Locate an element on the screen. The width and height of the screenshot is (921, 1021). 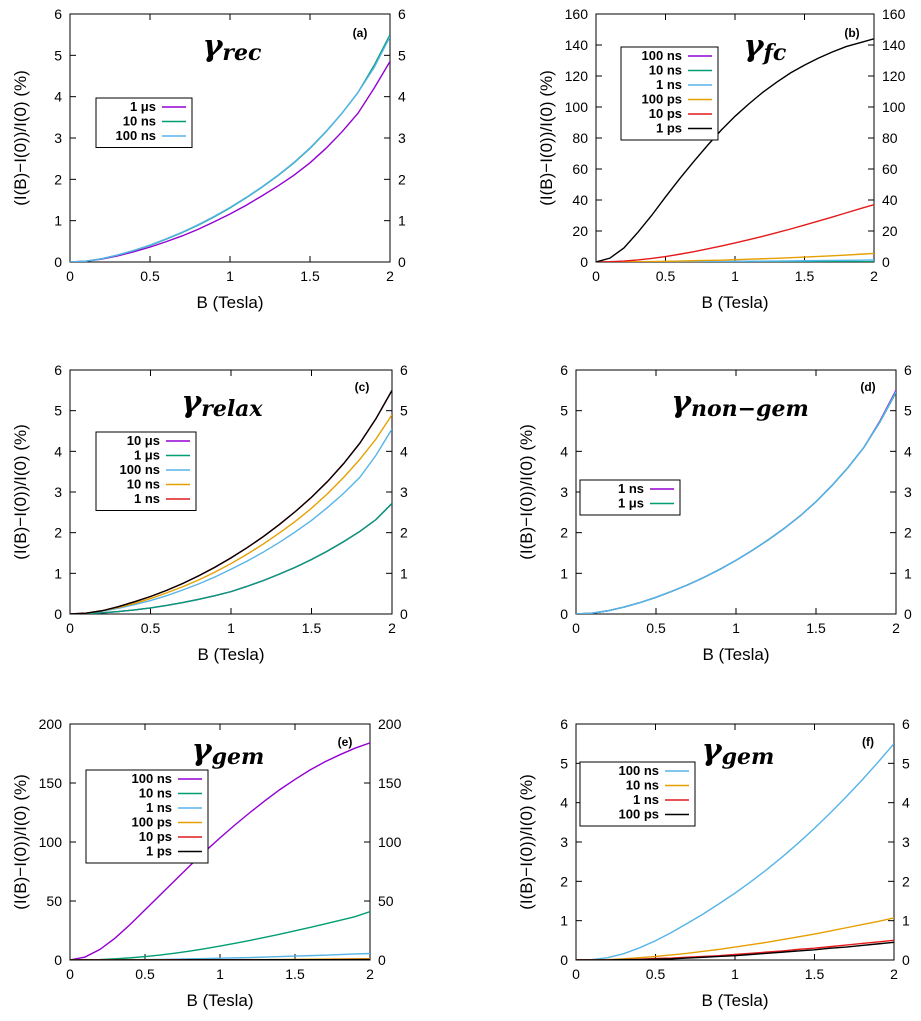
legend-label: 10 μs is located at coordinates (143, 440).